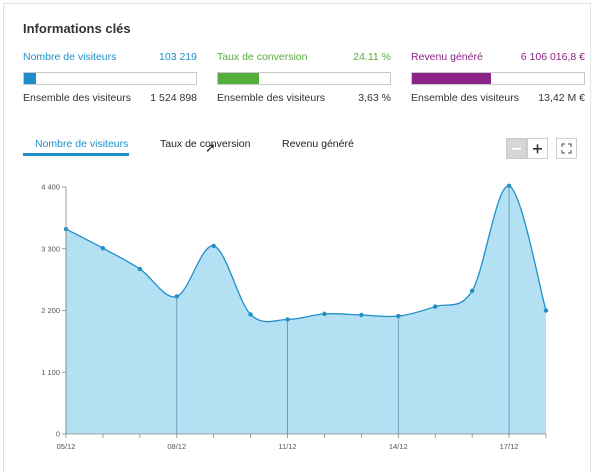 This screenshot has height=473, width=600. Describe the element at coordinates (58, 434) in the screenshot. I see `y-tick-label: 0` at that location.